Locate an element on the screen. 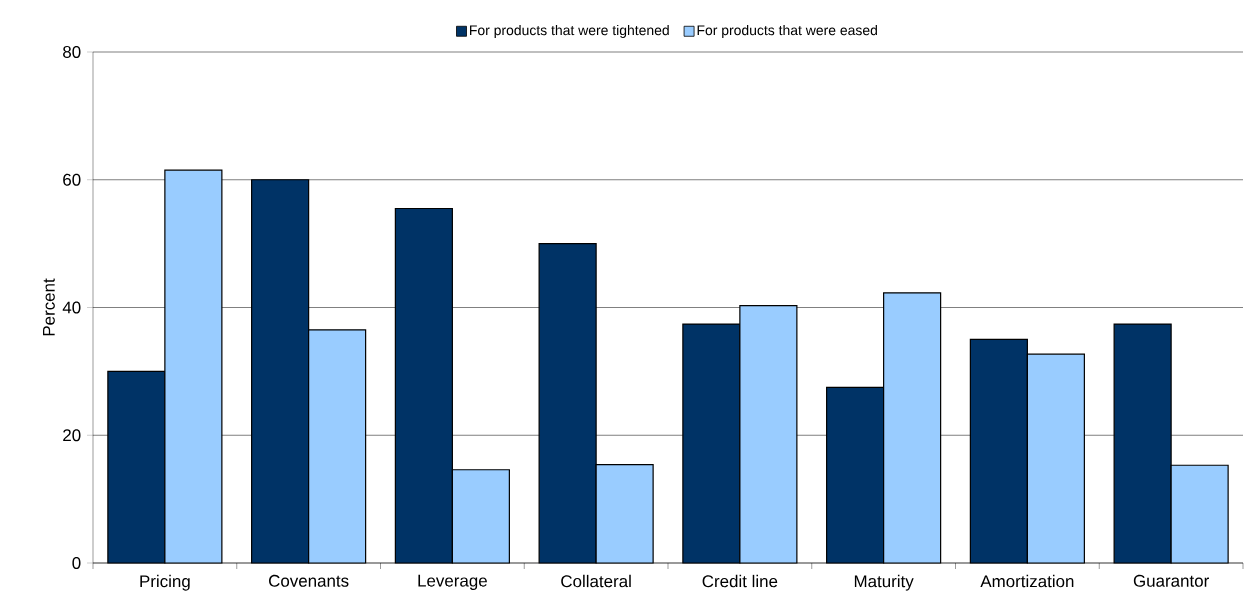 This screenshot has height=608, width=1245. y-axis-title: Percent is located at coordinates (49, 307).